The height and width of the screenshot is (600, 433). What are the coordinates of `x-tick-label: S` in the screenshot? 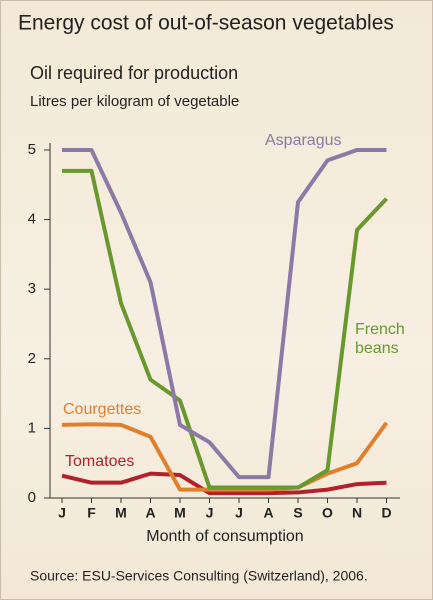 It's located at (297, 513).